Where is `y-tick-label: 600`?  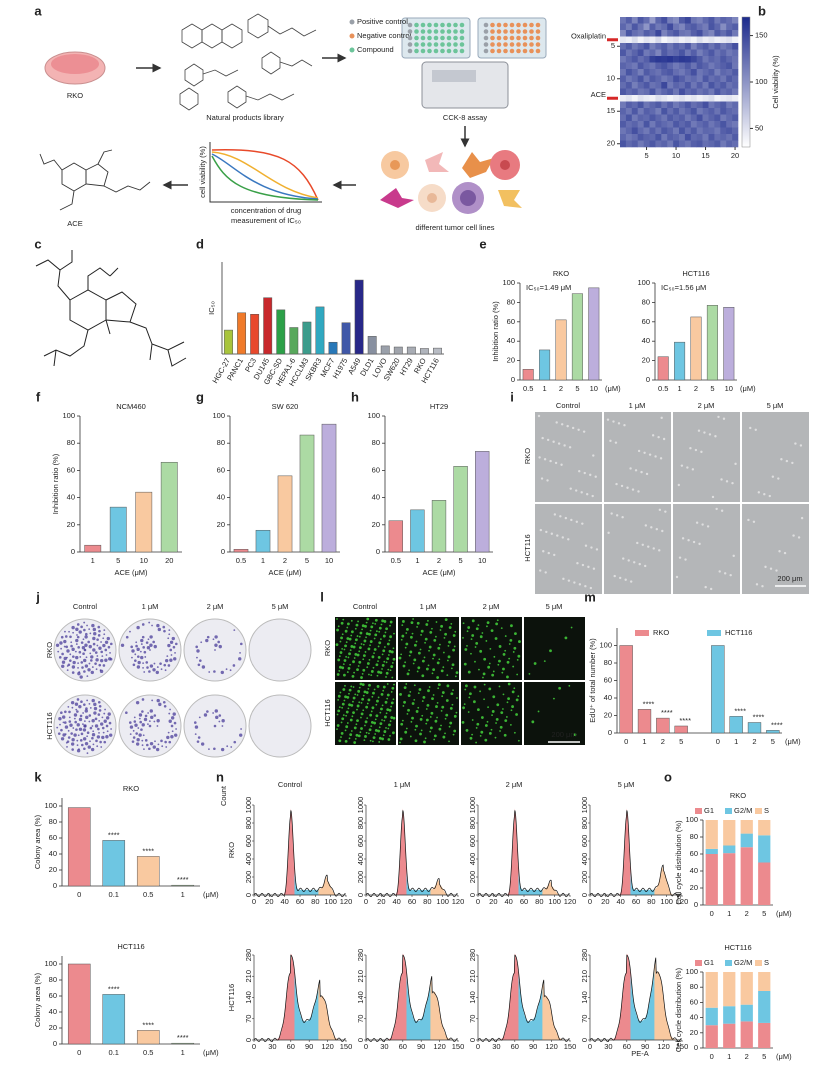 y-tick-label: 600 is located at coordinates (360, 841).